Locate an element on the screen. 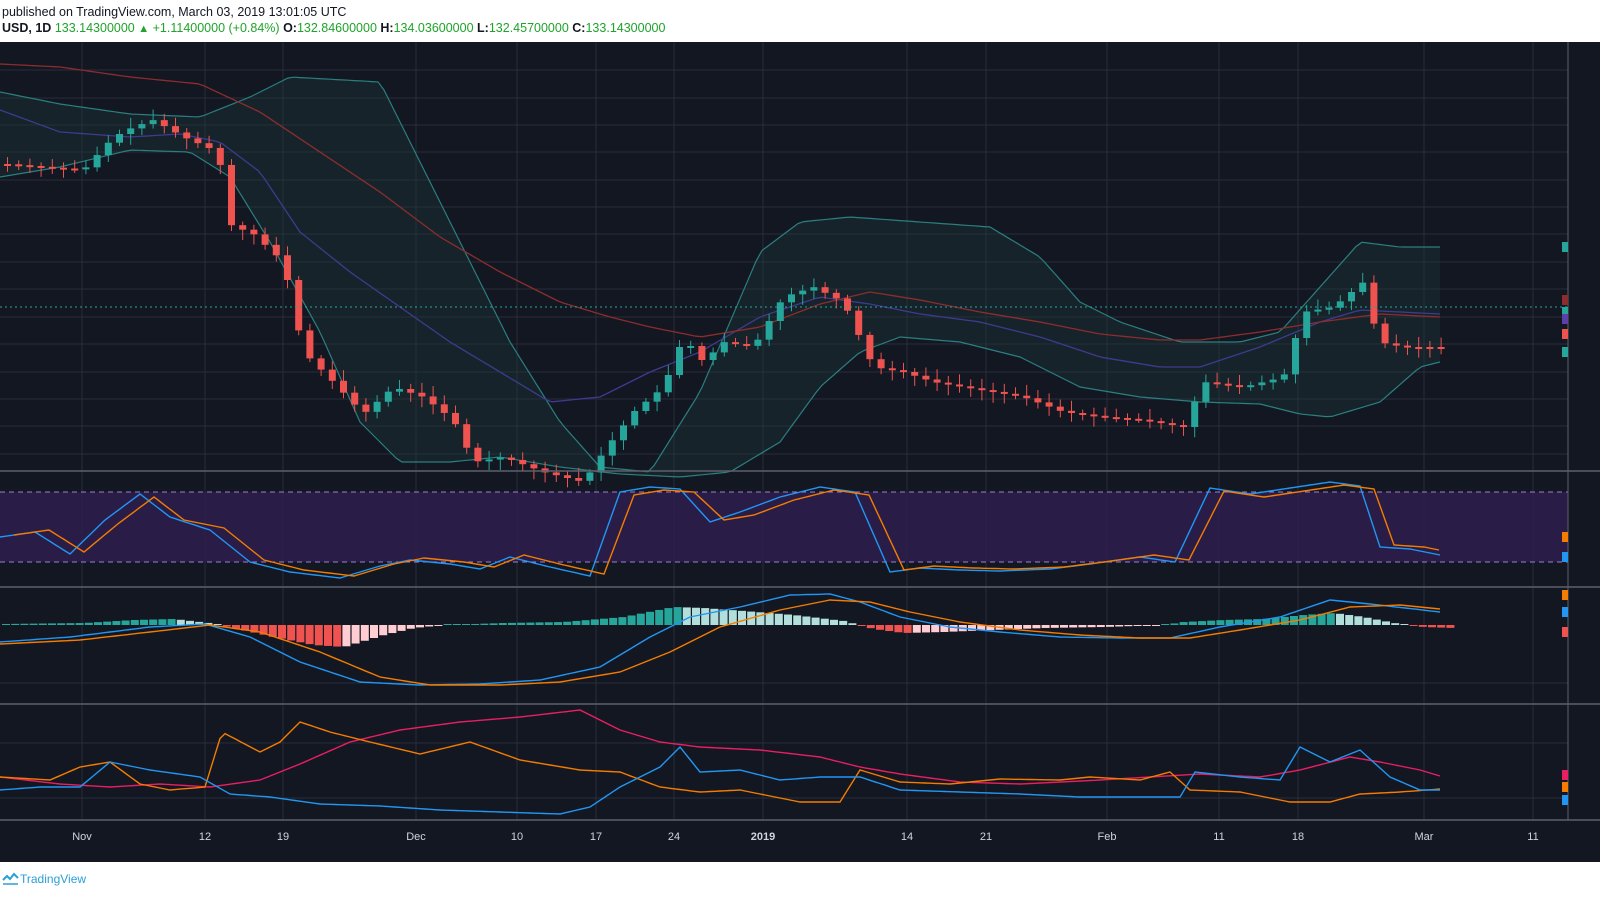  stoch-rsi-pane is located at coordinates (784, 530).